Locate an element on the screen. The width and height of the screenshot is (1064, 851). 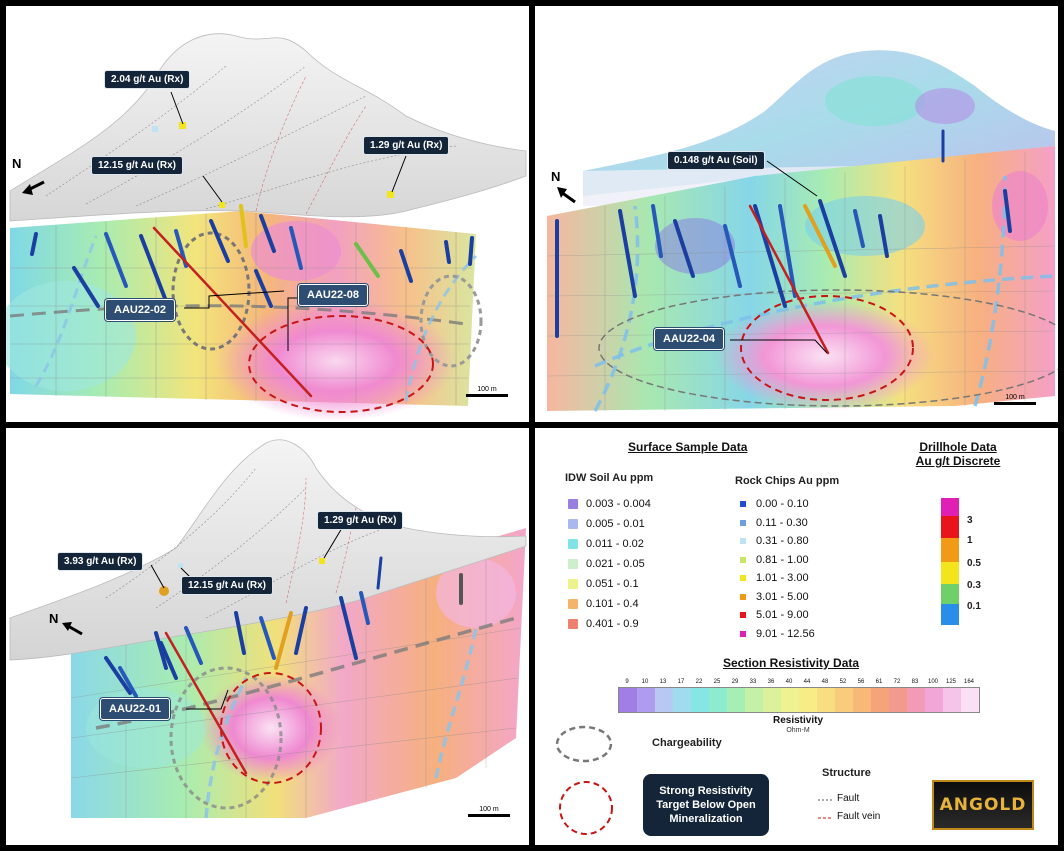
resistivity-tick-label: 40 is located at coordinates (789, 682).